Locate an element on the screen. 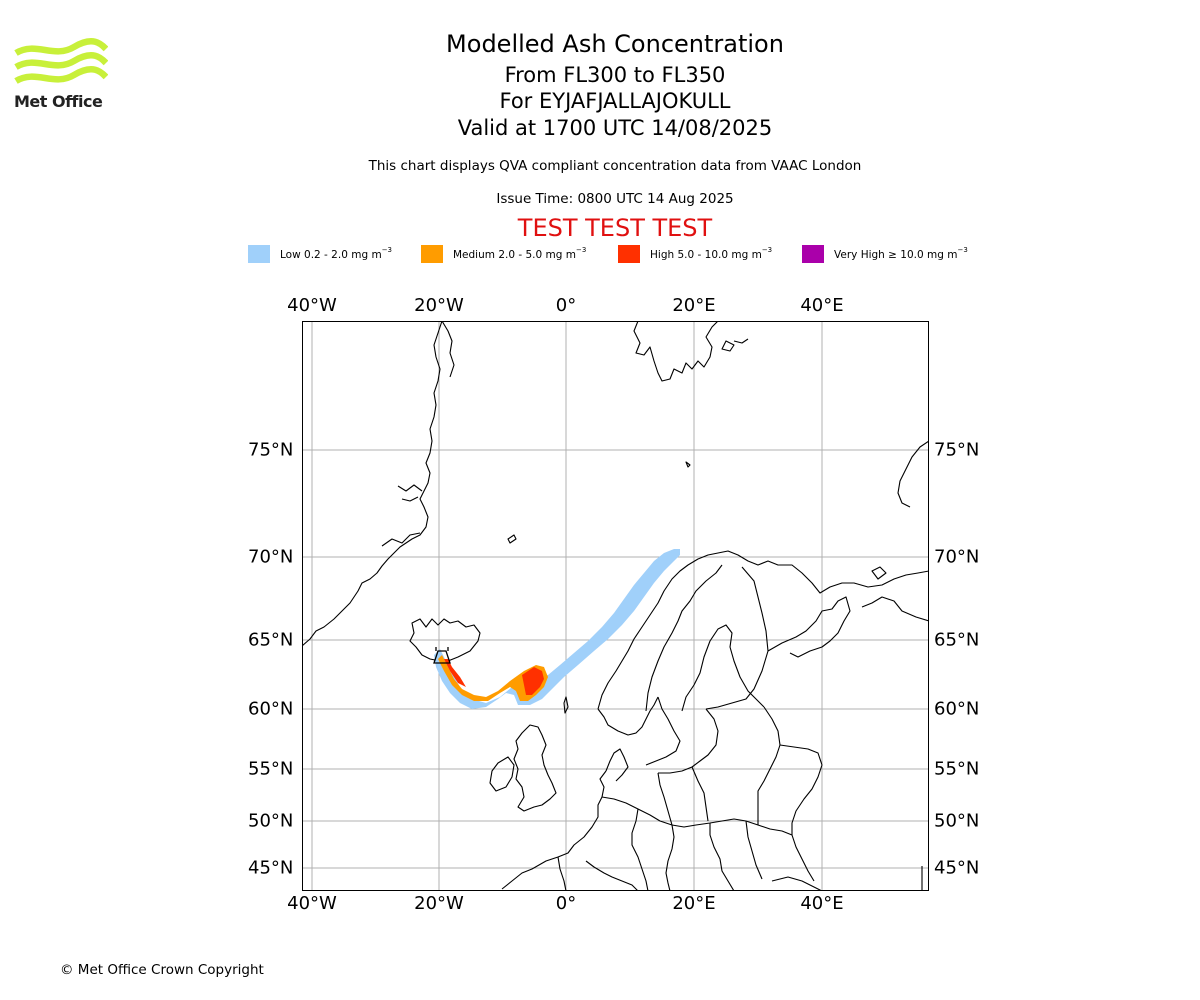 This screenshot has width=1200, height=1000. issue-time: Issue Time: 0800 UTC 14 Aug 2025 is located at coordinates (615, 199).